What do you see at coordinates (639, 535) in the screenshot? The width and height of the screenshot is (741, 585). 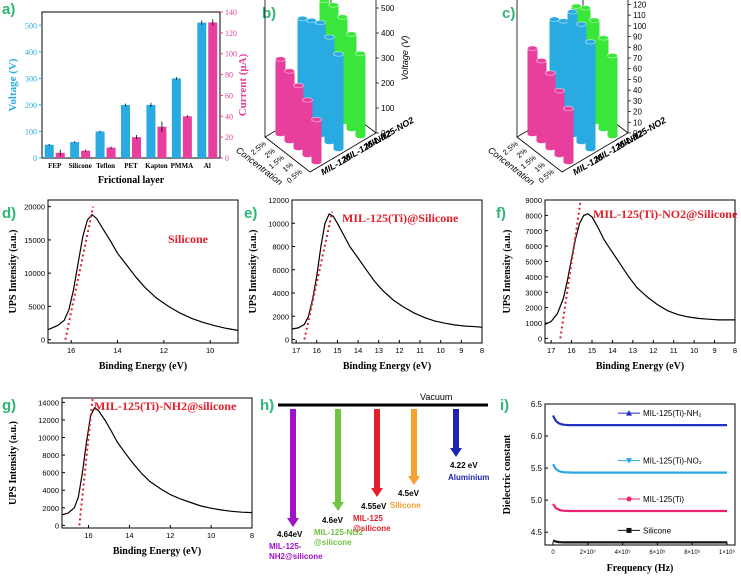 I see `series-line: Silicone` at bounding box center [639, 535].